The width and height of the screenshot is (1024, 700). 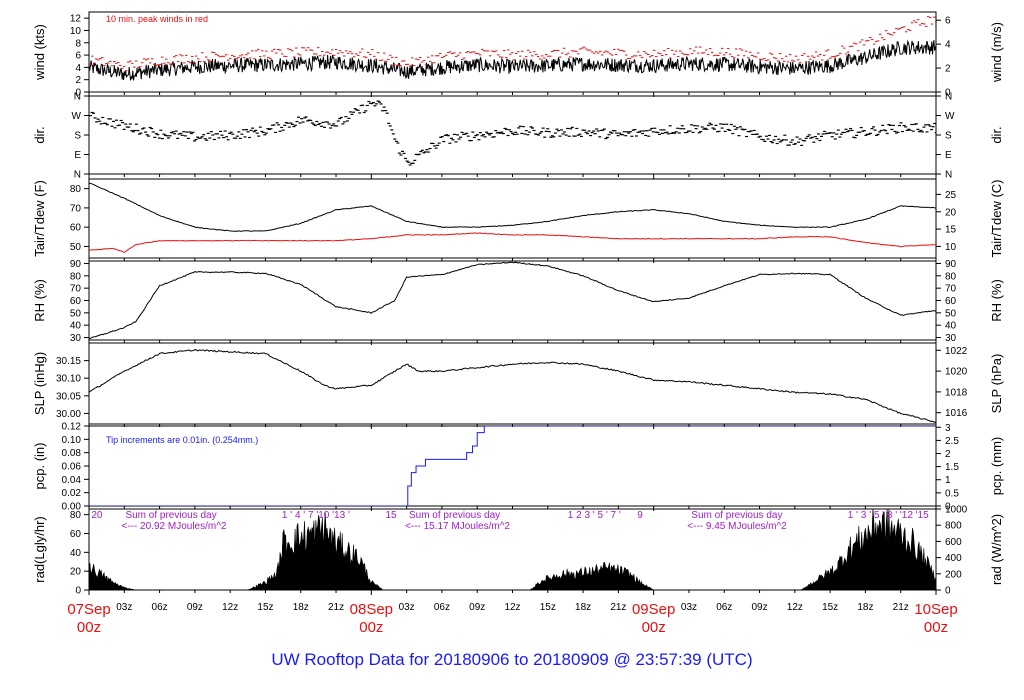 What do you see at coordinates (951, 212) in the screenshot?
I see `y2-tick-label: 20` at bounding box center [951, 212].